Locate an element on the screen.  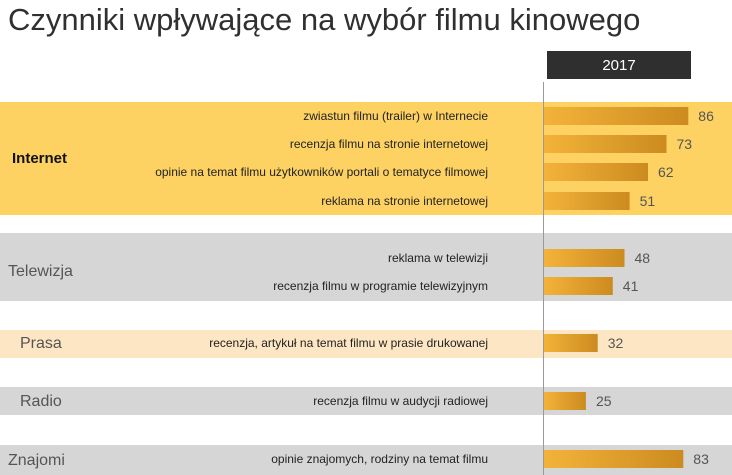
group-label-telewizja: Telewizja is located at coordinates (40, 271).